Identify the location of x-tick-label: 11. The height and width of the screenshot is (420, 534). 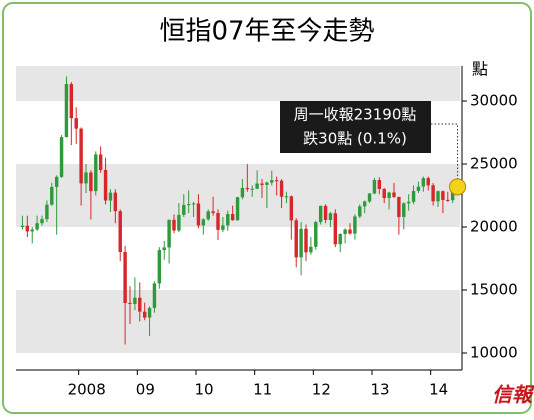
(262, 390).